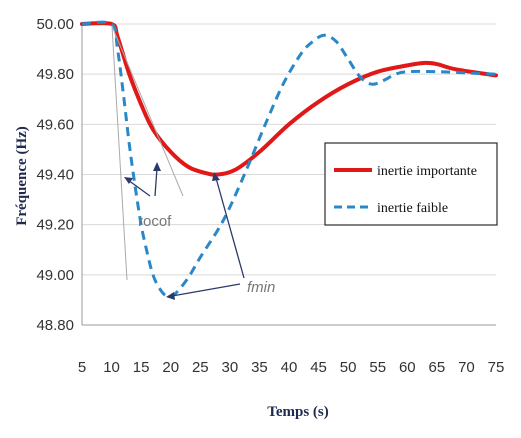  I want to click on annotation-fmin: fmin, so click(261, 287).